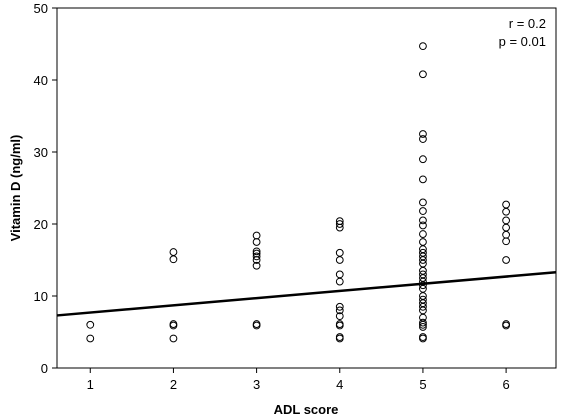  I want to click on y-tick-label: 50, so click(41, 8).